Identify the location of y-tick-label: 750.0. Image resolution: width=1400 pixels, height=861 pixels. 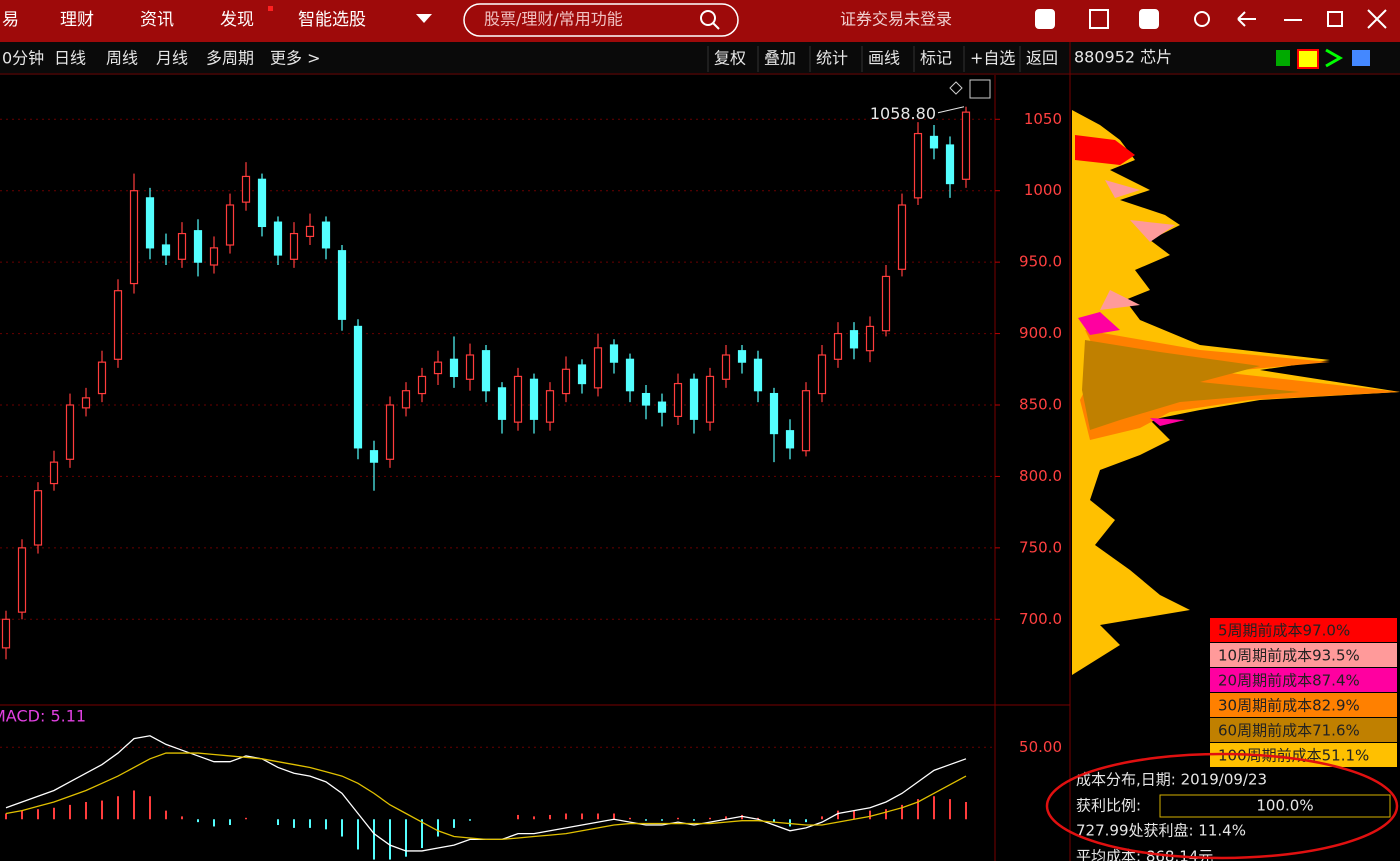
(1040, 547).